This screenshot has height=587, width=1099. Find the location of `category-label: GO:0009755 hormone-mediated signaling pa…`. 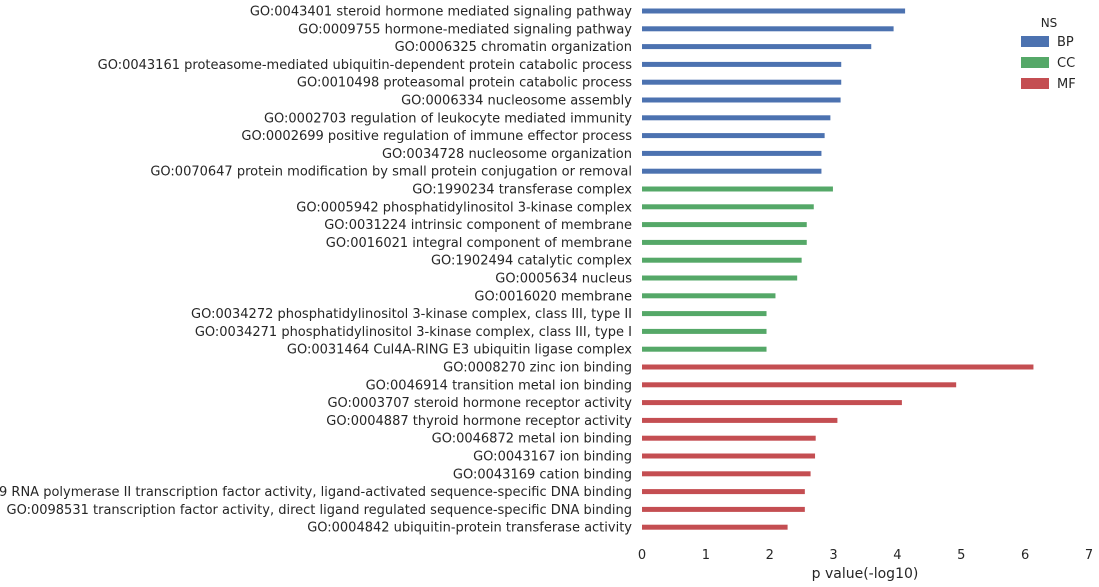

category-label: GO:0009755 hormone-mediated signaling pa… is located at coordinates (465, 29).